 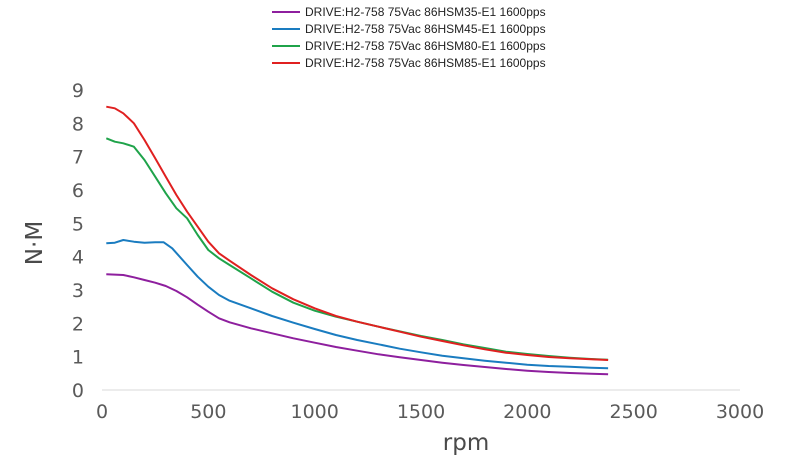 What do you see at coordinates (78, 258) in the screenshot?
I see `y-tick-label: 4` at bounding box center [78, 258].